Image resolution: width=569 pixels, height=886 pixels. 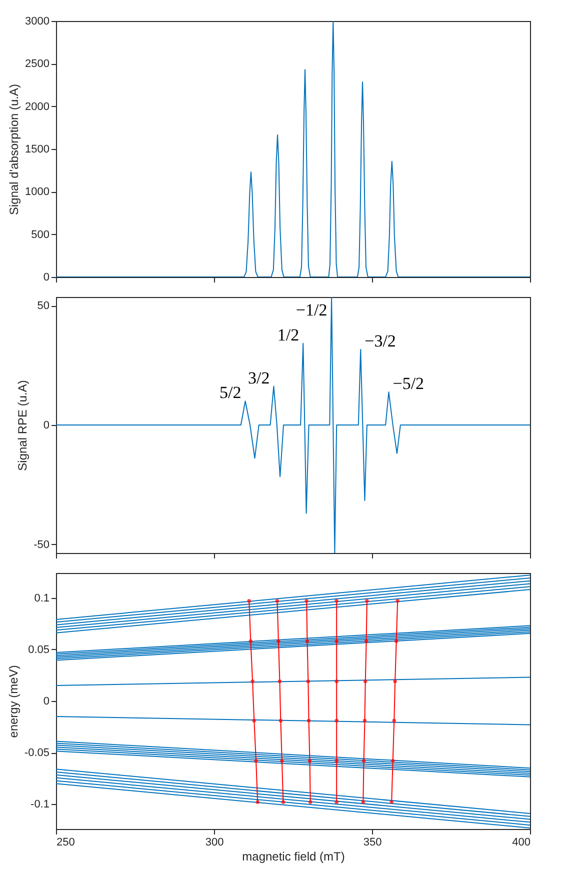 What do you see at coordinates (408, 384) in the screenshot?
I see `annotation: −5/2` at bounding box center [408, 384].